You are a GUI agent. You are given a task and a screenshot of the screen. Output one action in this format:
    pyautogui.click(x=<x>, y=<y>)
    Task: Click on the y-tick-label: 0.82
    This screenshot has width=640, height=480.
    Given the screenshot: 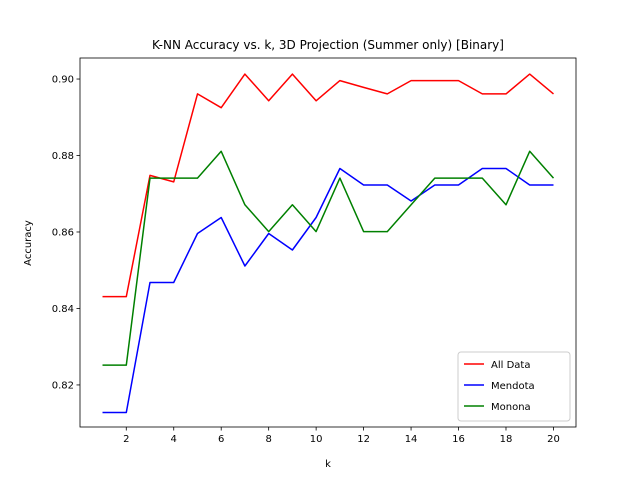 What is the action you would take?
    pyautogui.click(x=63, y=385)
    